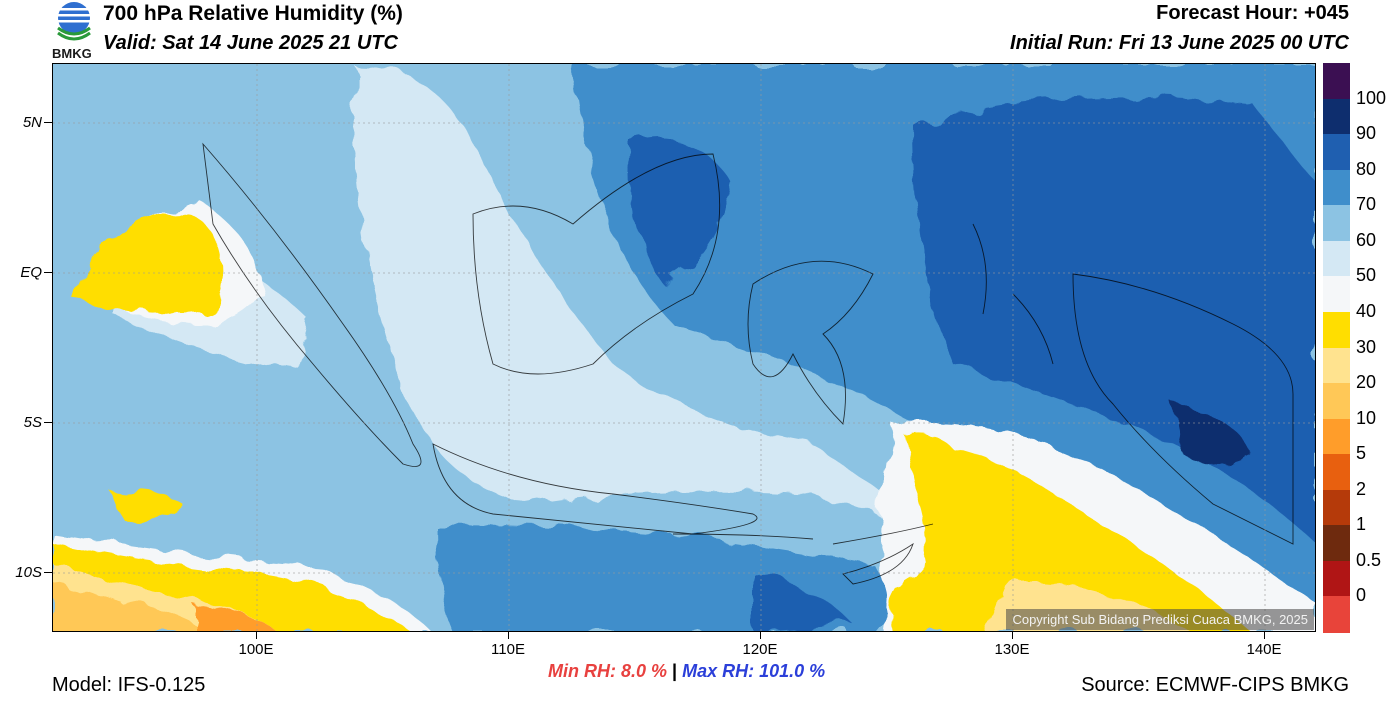 This screenshot has width=1400, height=709. Describe the element at coordinates (1366, 346) in the screenshot. I see `colorbar-label: 30` at that location.